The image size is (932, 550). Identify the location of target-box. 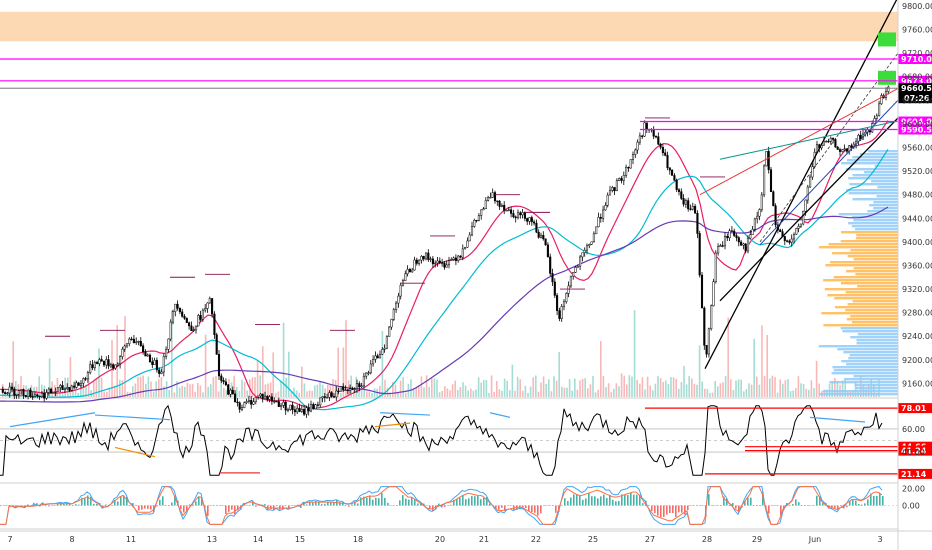
(887, 39).